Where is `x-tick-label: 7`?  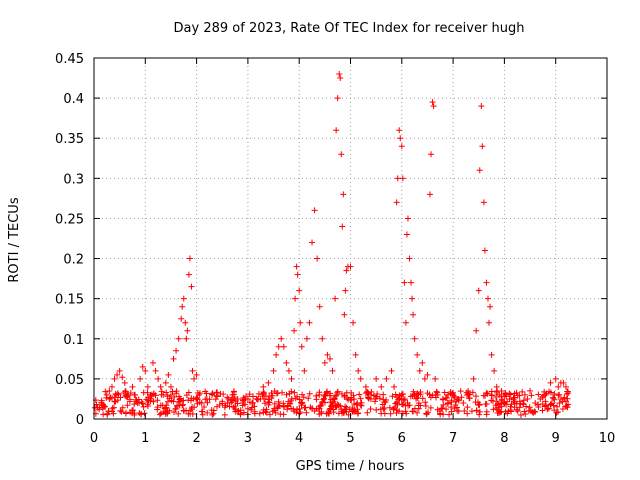 x-tick-label: 7 is located at coordinates (453, 438).